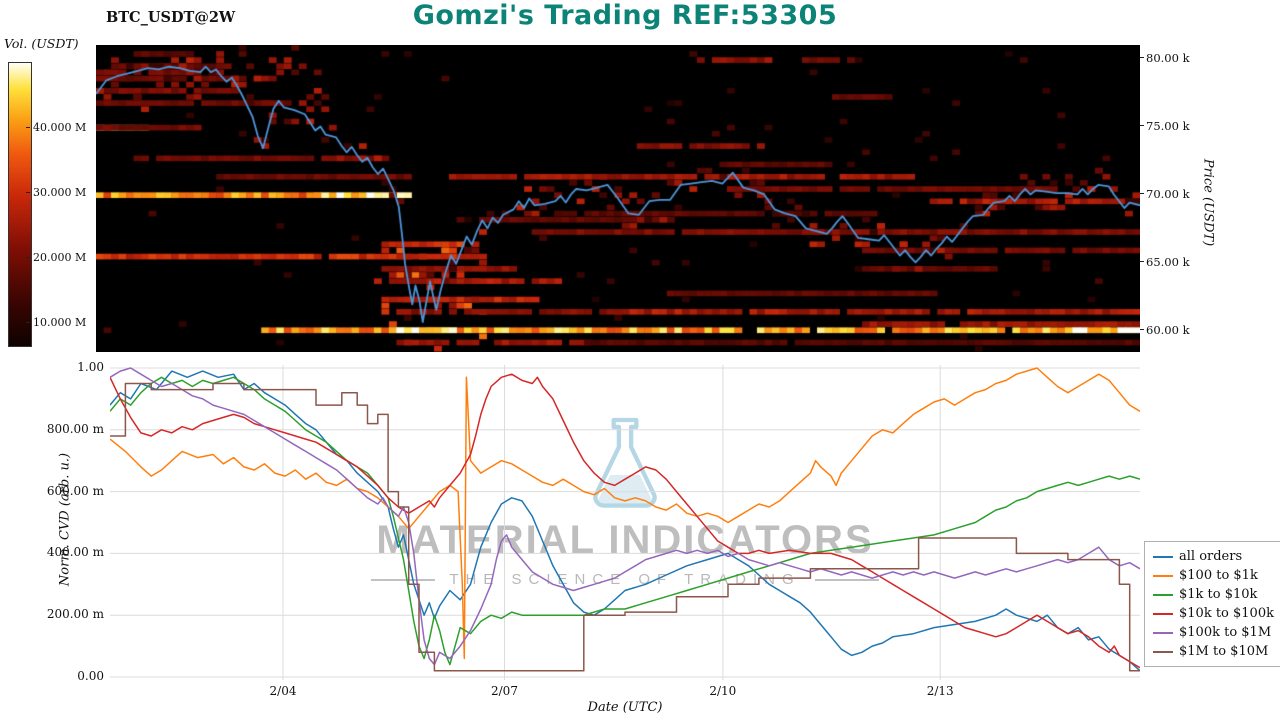 This screenshot has width=1280, height=720. What do you see at coordinates (1225, 632) in the screenshot?
I see `legend-label: $100k to $1M` at bounding box center [1225, 632].